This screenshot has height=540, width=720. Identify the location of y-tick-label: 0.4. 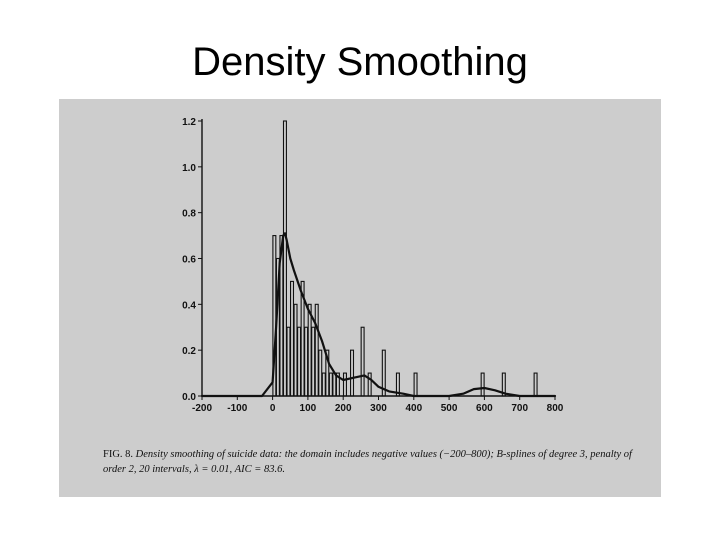
(189, 305).